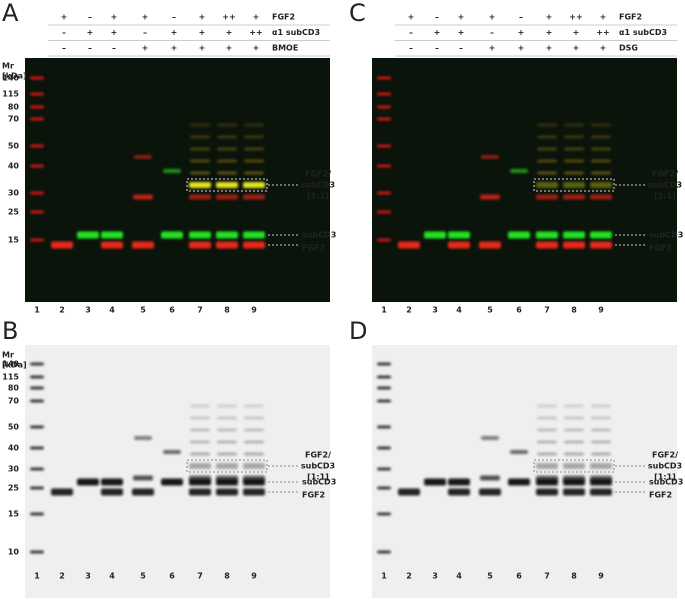 Image resolution: width=685 pixels, height=605 pixels. Describe the element at coordinates (172, 576) in the screenshot. I see `lane-number: 6` at that location.